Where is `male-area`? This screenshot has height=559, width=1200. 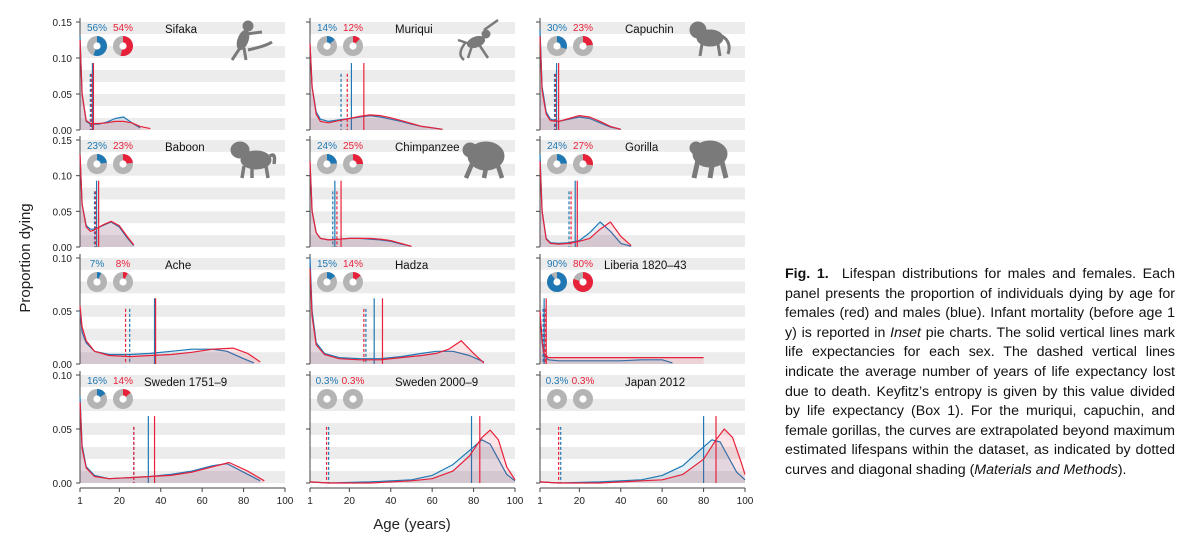 male-area is located at coordinates (580, 80).